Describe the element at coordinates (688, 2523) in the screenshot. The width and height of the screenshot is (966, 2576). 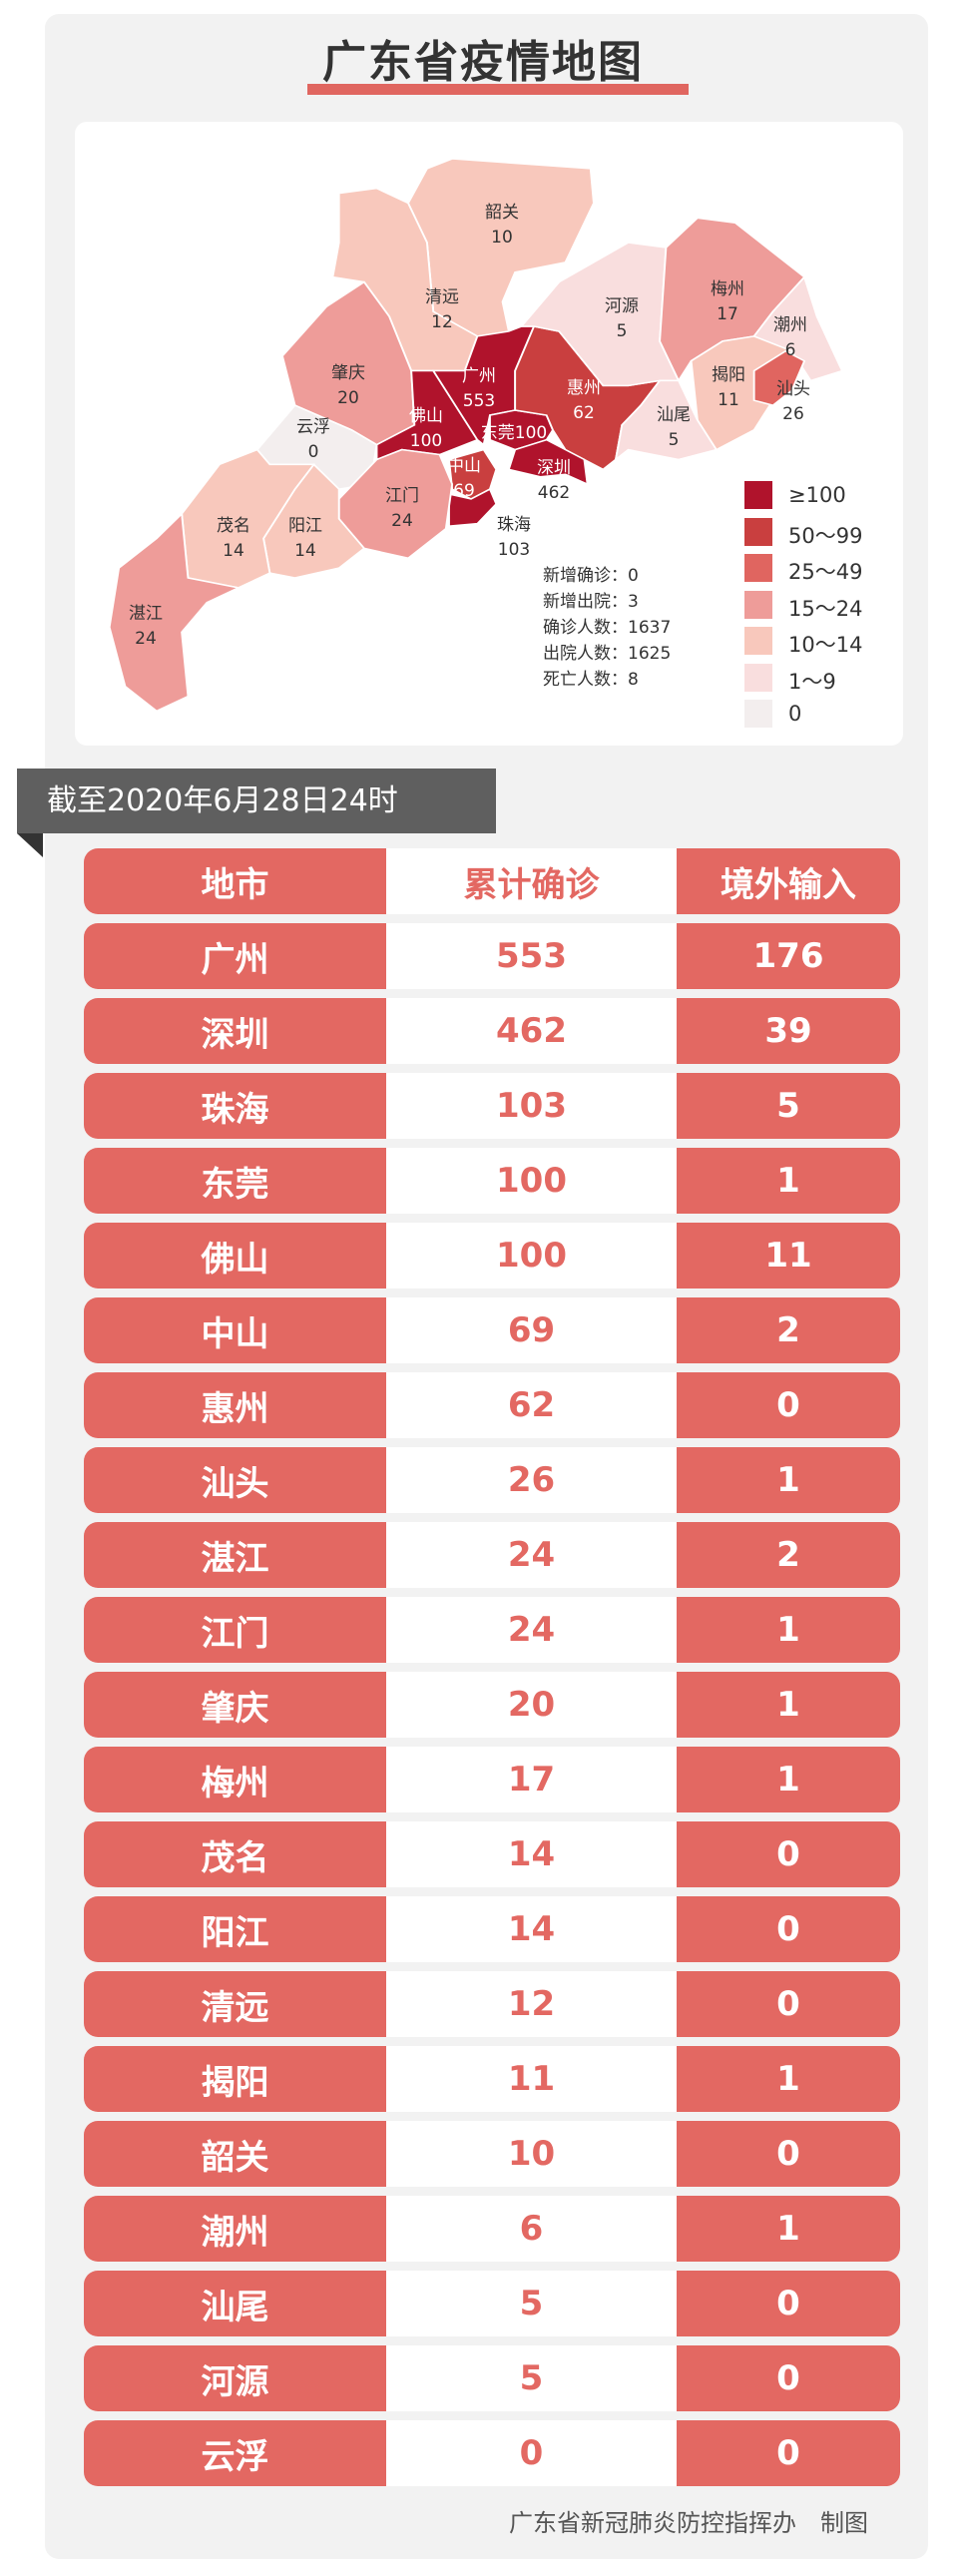
I see `footer-credit: 广东省新冠肺炎防控指挥办 制图` at that location.